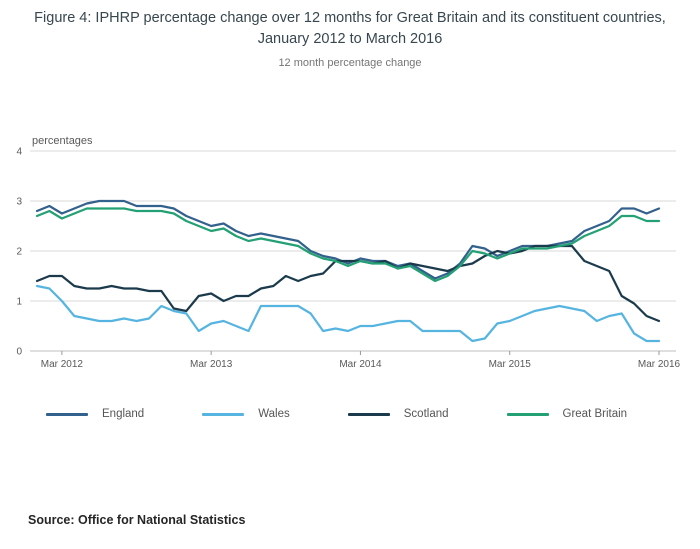 The height and width of the screenshot is (549, 700). I want to click on legend-label-great-britain: Great Britain, so click(595, 414).